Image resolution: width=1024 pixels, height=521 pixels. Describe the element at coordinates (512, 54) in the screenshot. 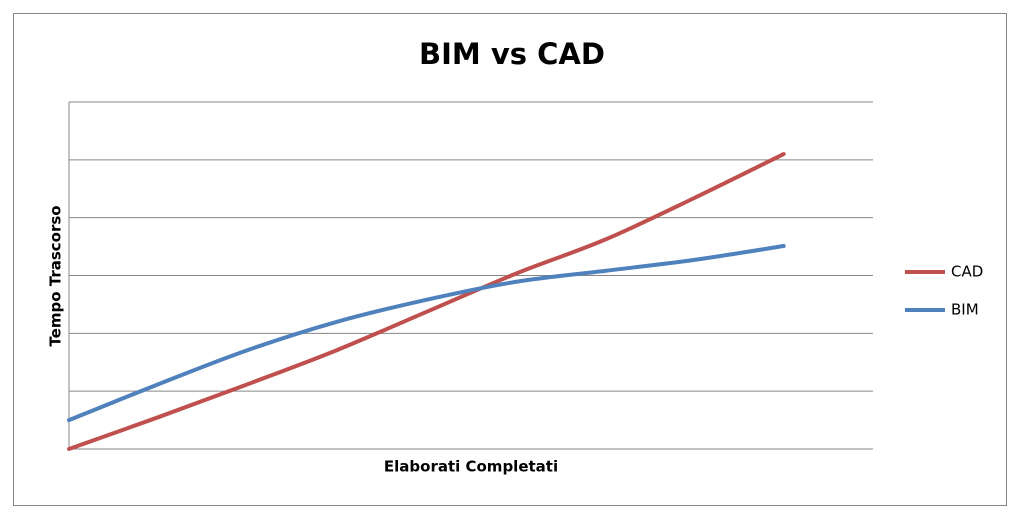

I see `chart-title: BIM vs CAD` at that location.